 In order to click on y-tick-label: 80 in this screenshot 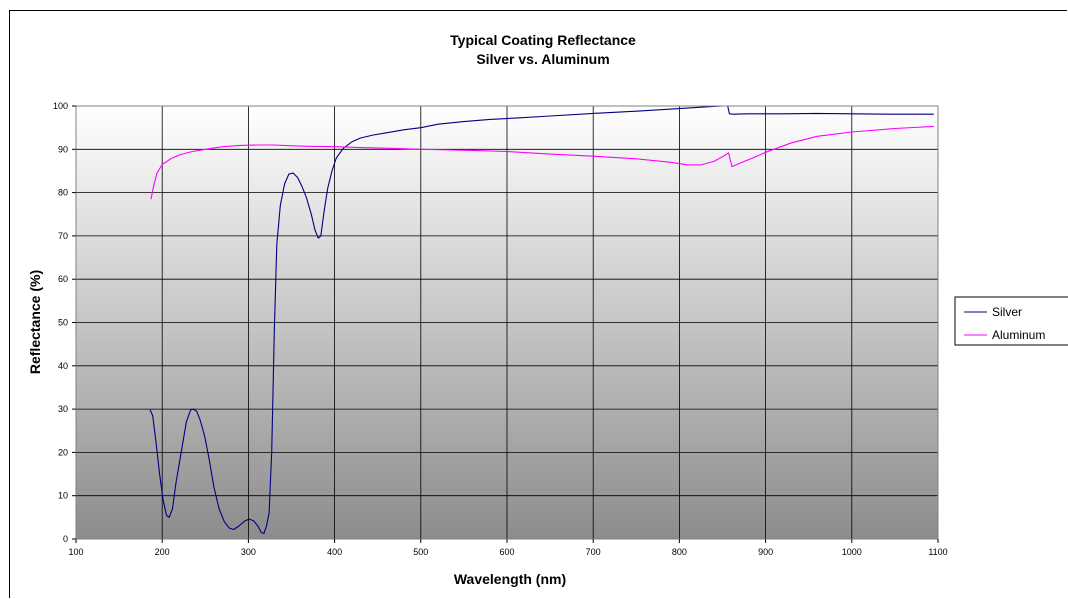, I will do `click(63, 193)`.